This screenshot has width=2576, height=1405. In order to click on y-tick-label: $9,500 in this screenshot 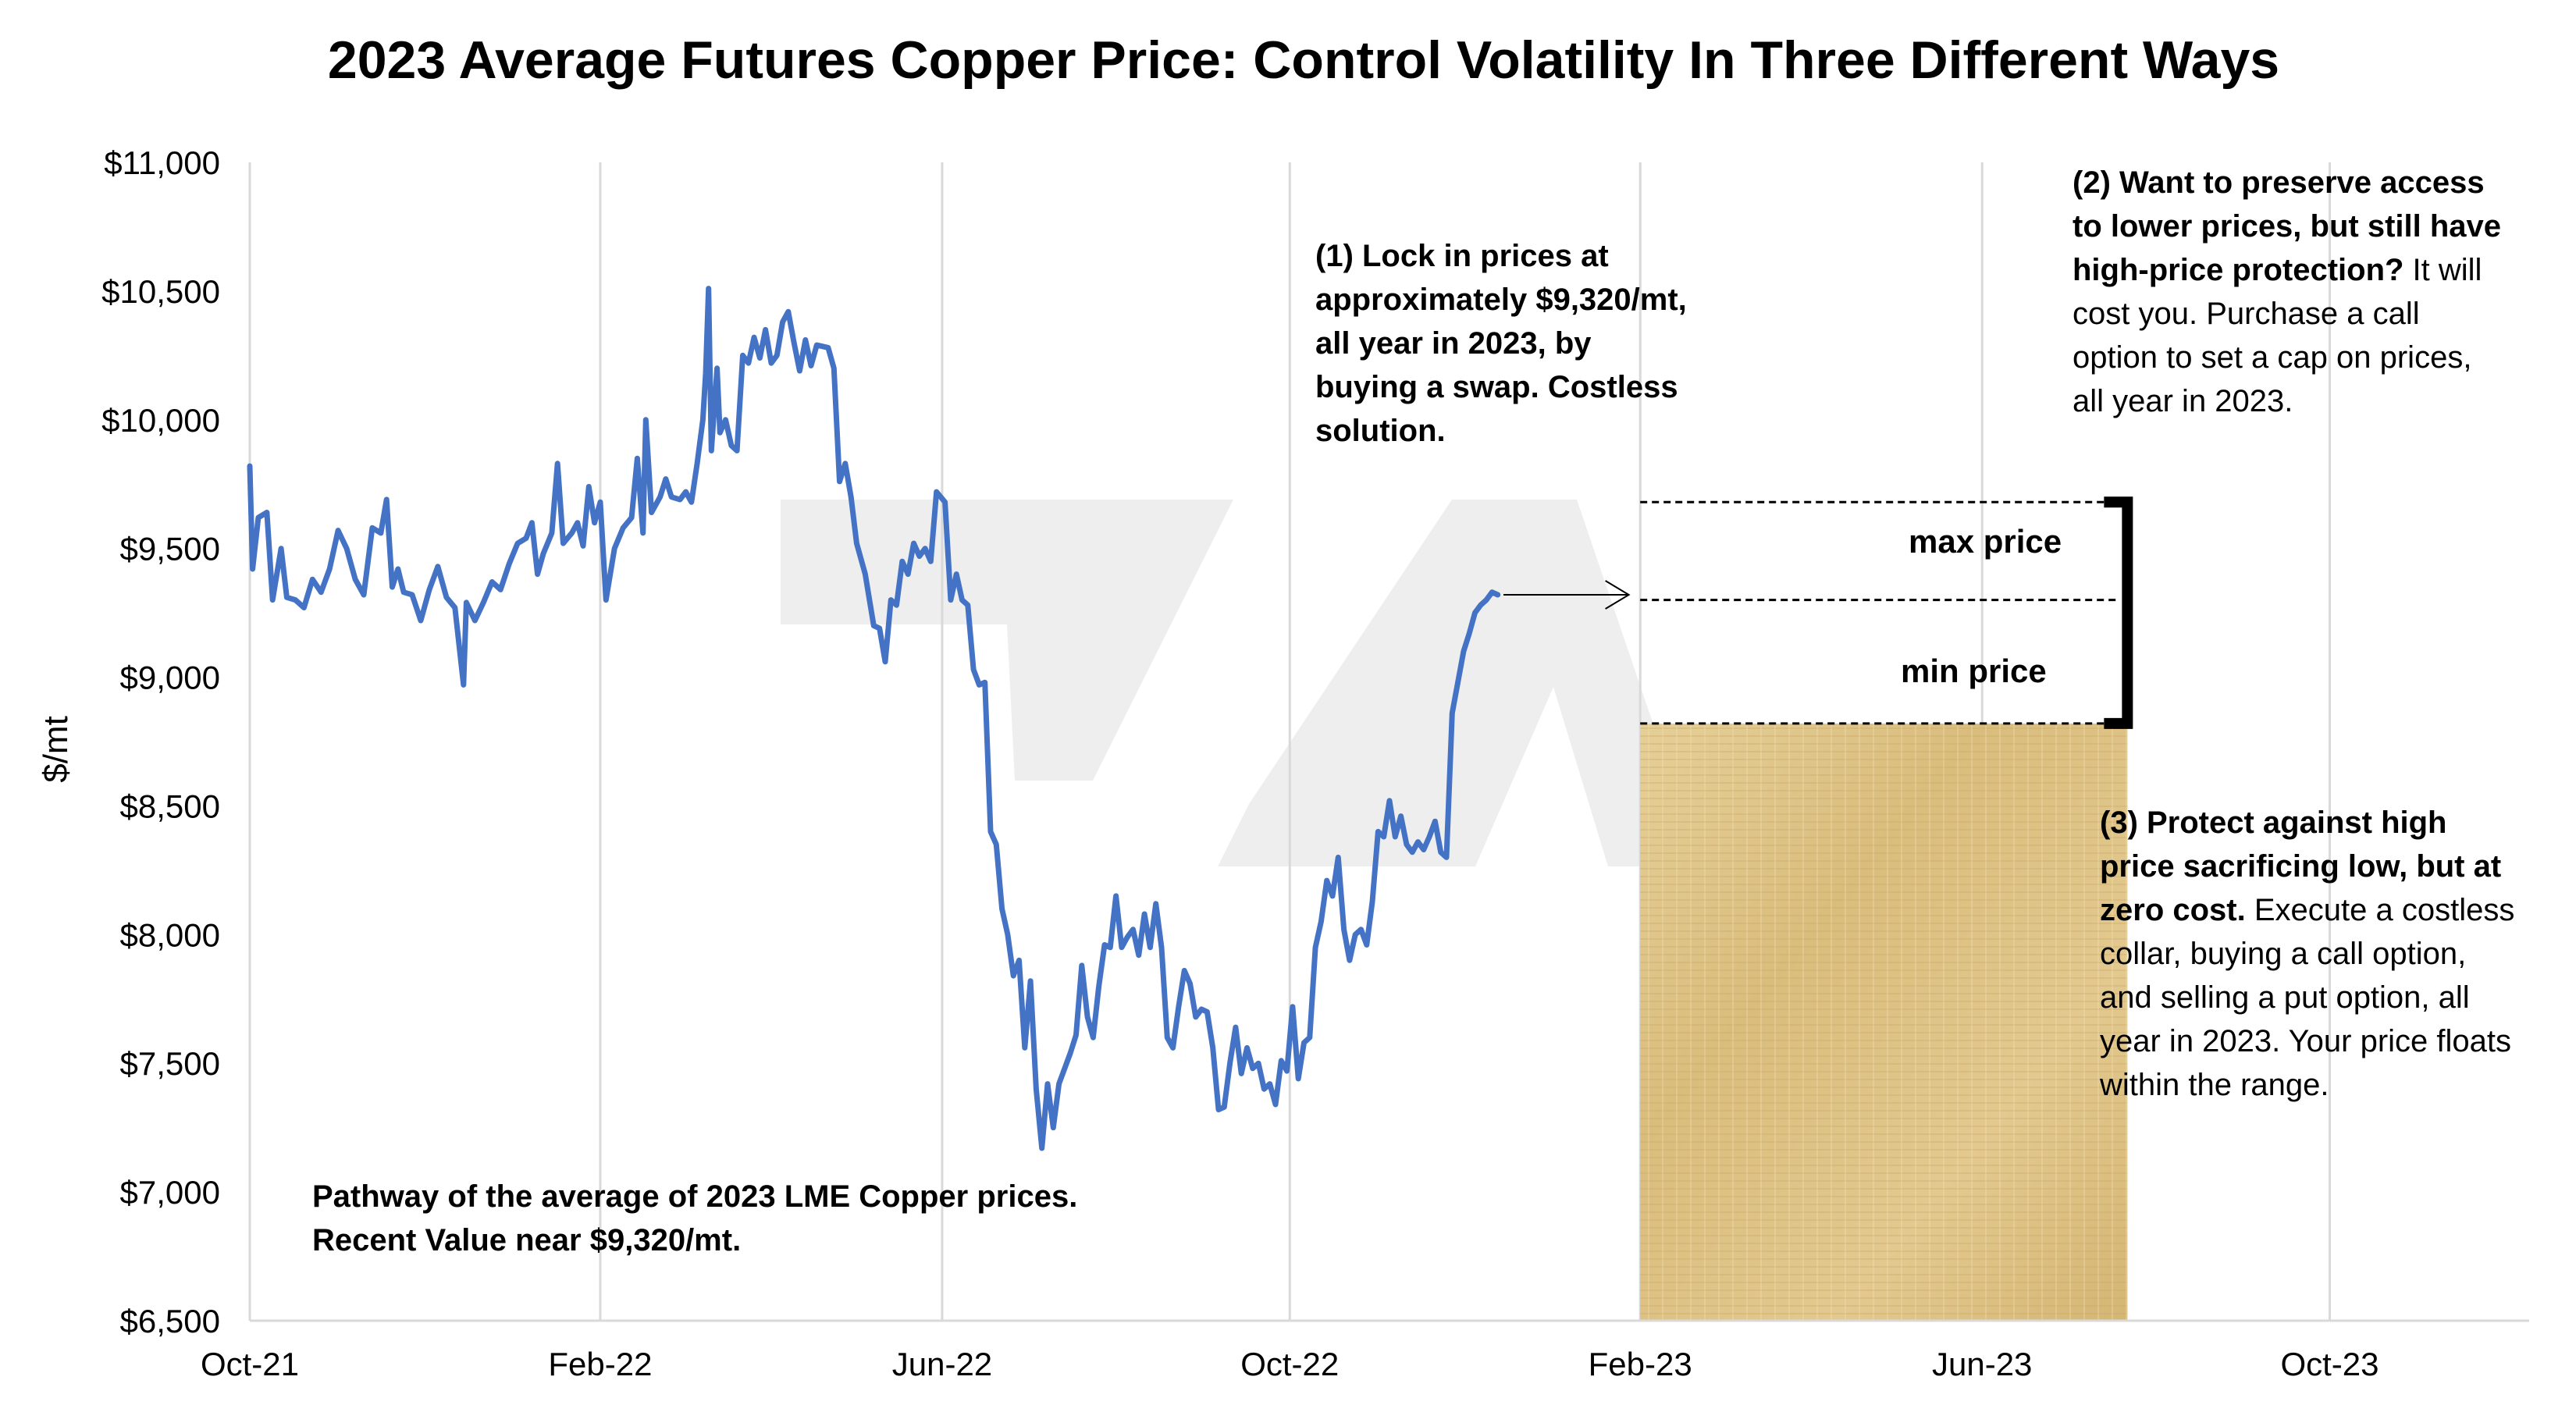, I will do `click(170, 549)`.